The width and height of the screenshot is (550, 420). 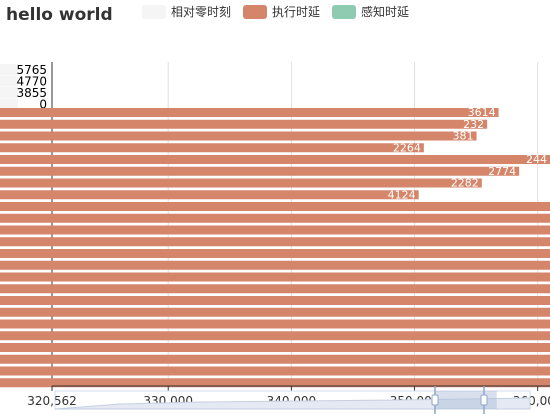 I want to click on bar-label: 244, so click(x=536, y=159).